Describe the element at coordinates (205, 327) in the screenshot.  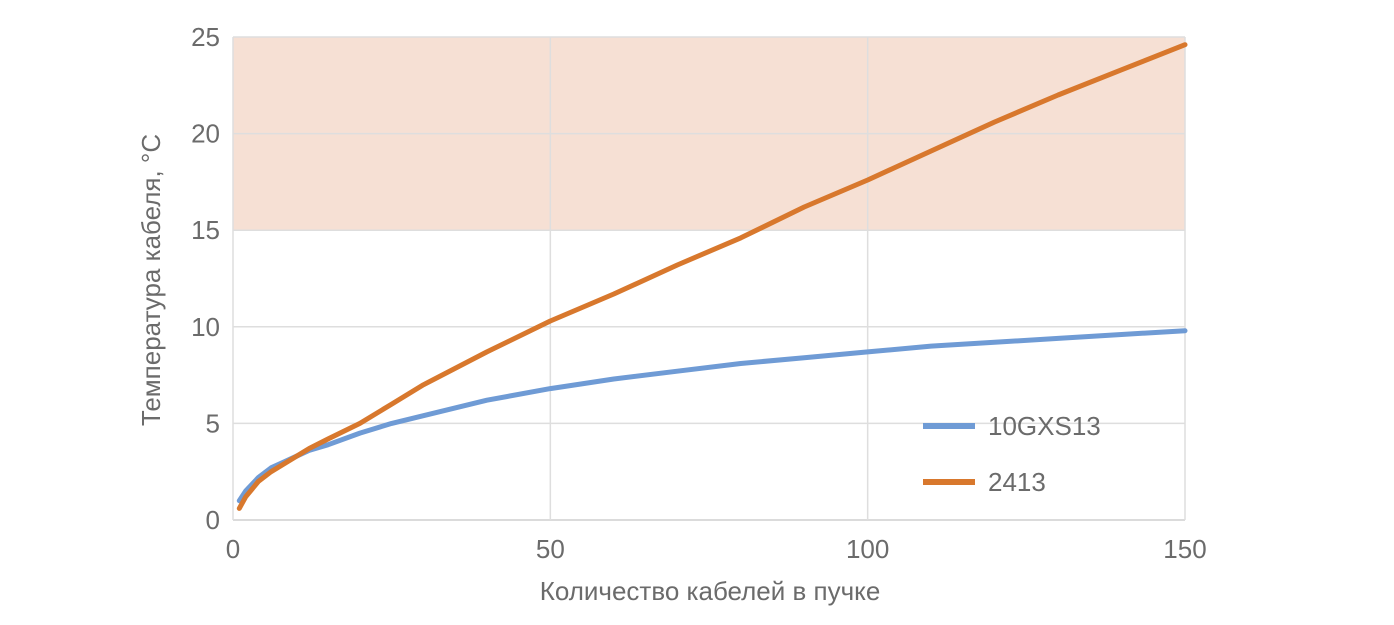
I see `y-tick-label: 10` at that location.